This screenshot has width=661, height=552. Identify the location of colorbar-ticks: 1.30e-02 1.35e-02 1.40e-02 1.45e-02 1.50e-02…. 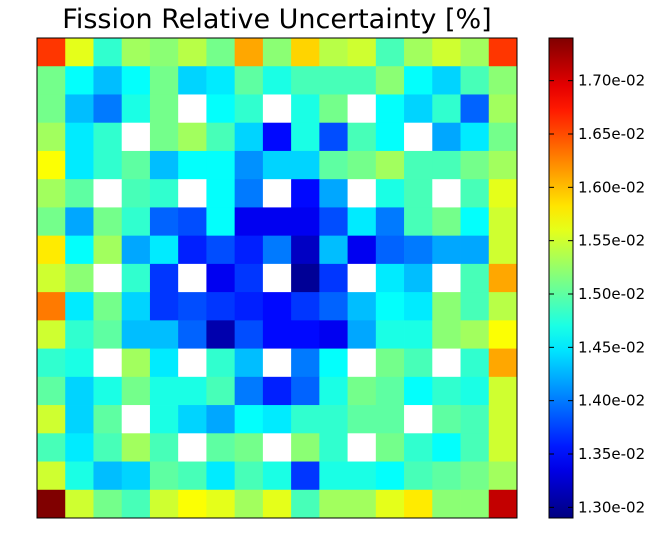
(597, 294).